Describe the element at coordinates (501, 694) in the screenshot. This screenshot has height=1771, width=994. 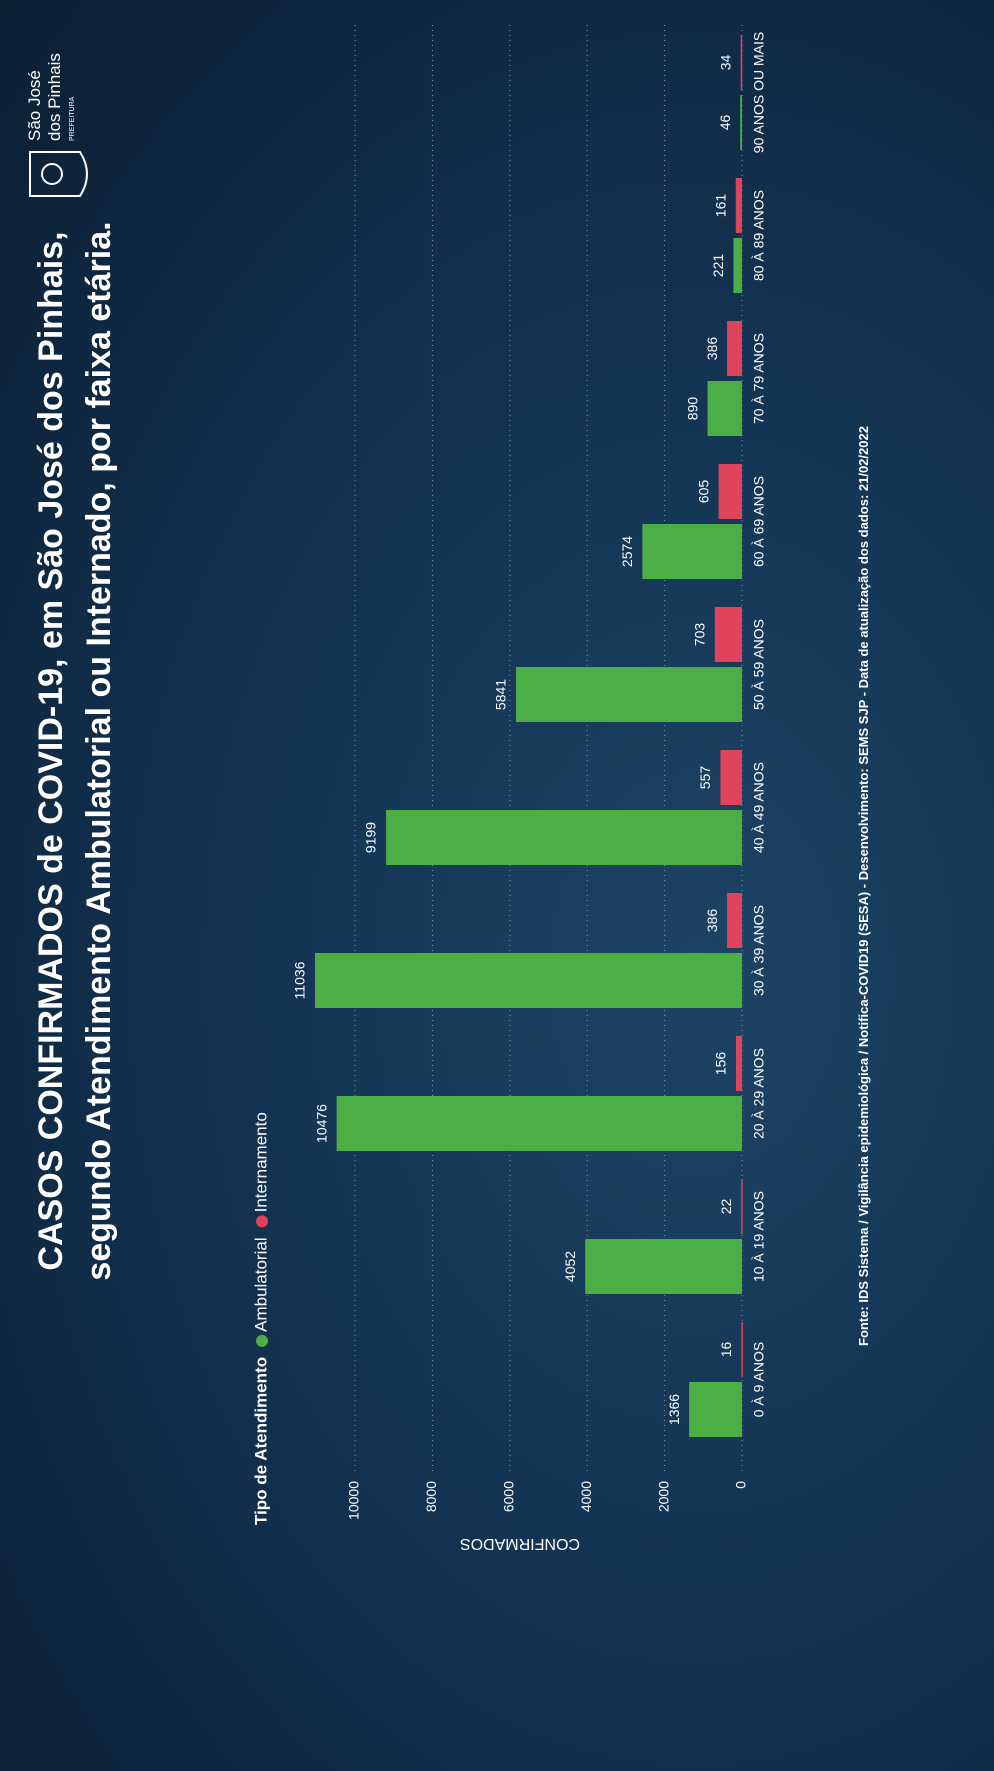
I see `data-label: 5841` at that location.